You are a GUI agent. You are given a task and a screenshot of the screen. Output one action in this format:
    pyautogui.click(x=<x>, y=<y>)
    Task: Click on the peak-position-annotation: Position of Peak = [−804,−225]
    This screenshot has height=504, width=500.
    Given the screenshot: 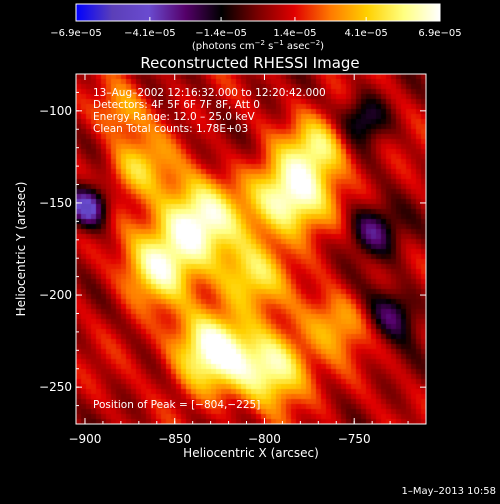 What is the action you would take?
    pyautogui.click(x=176, y=405)
    